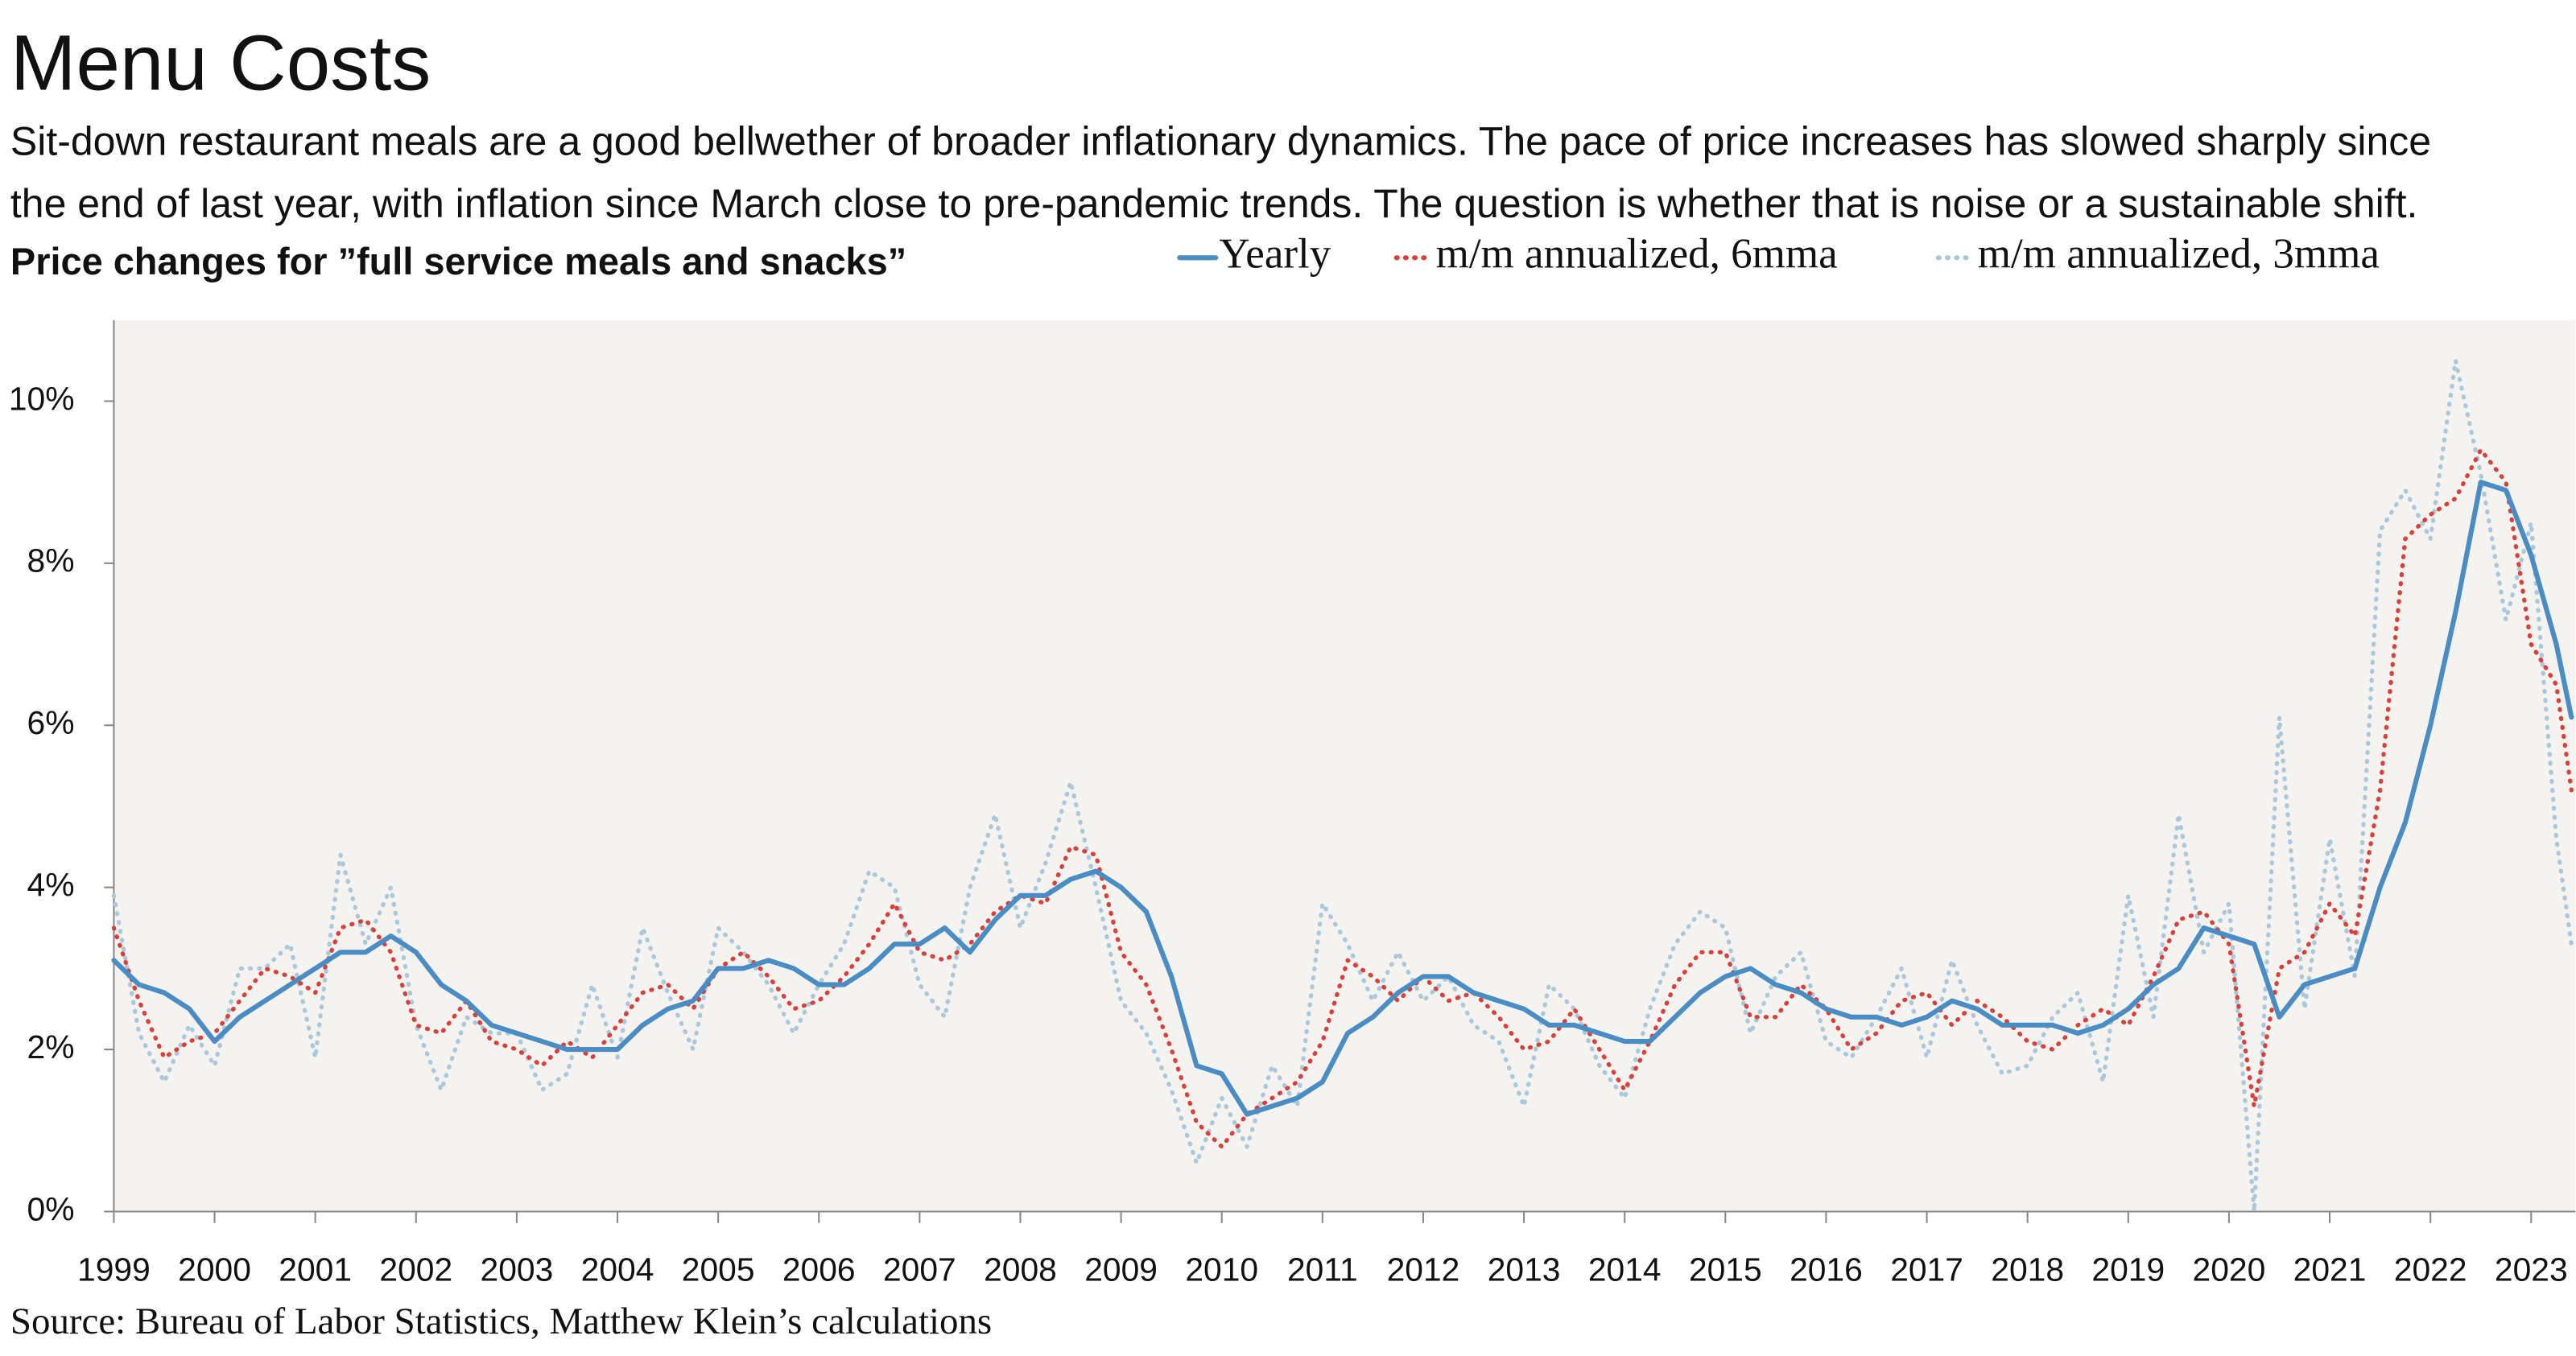  Describe the element at coordinates (1637, 253) in the screenshot. I see `legend-label: m/m annualized, 6mma` at that location.